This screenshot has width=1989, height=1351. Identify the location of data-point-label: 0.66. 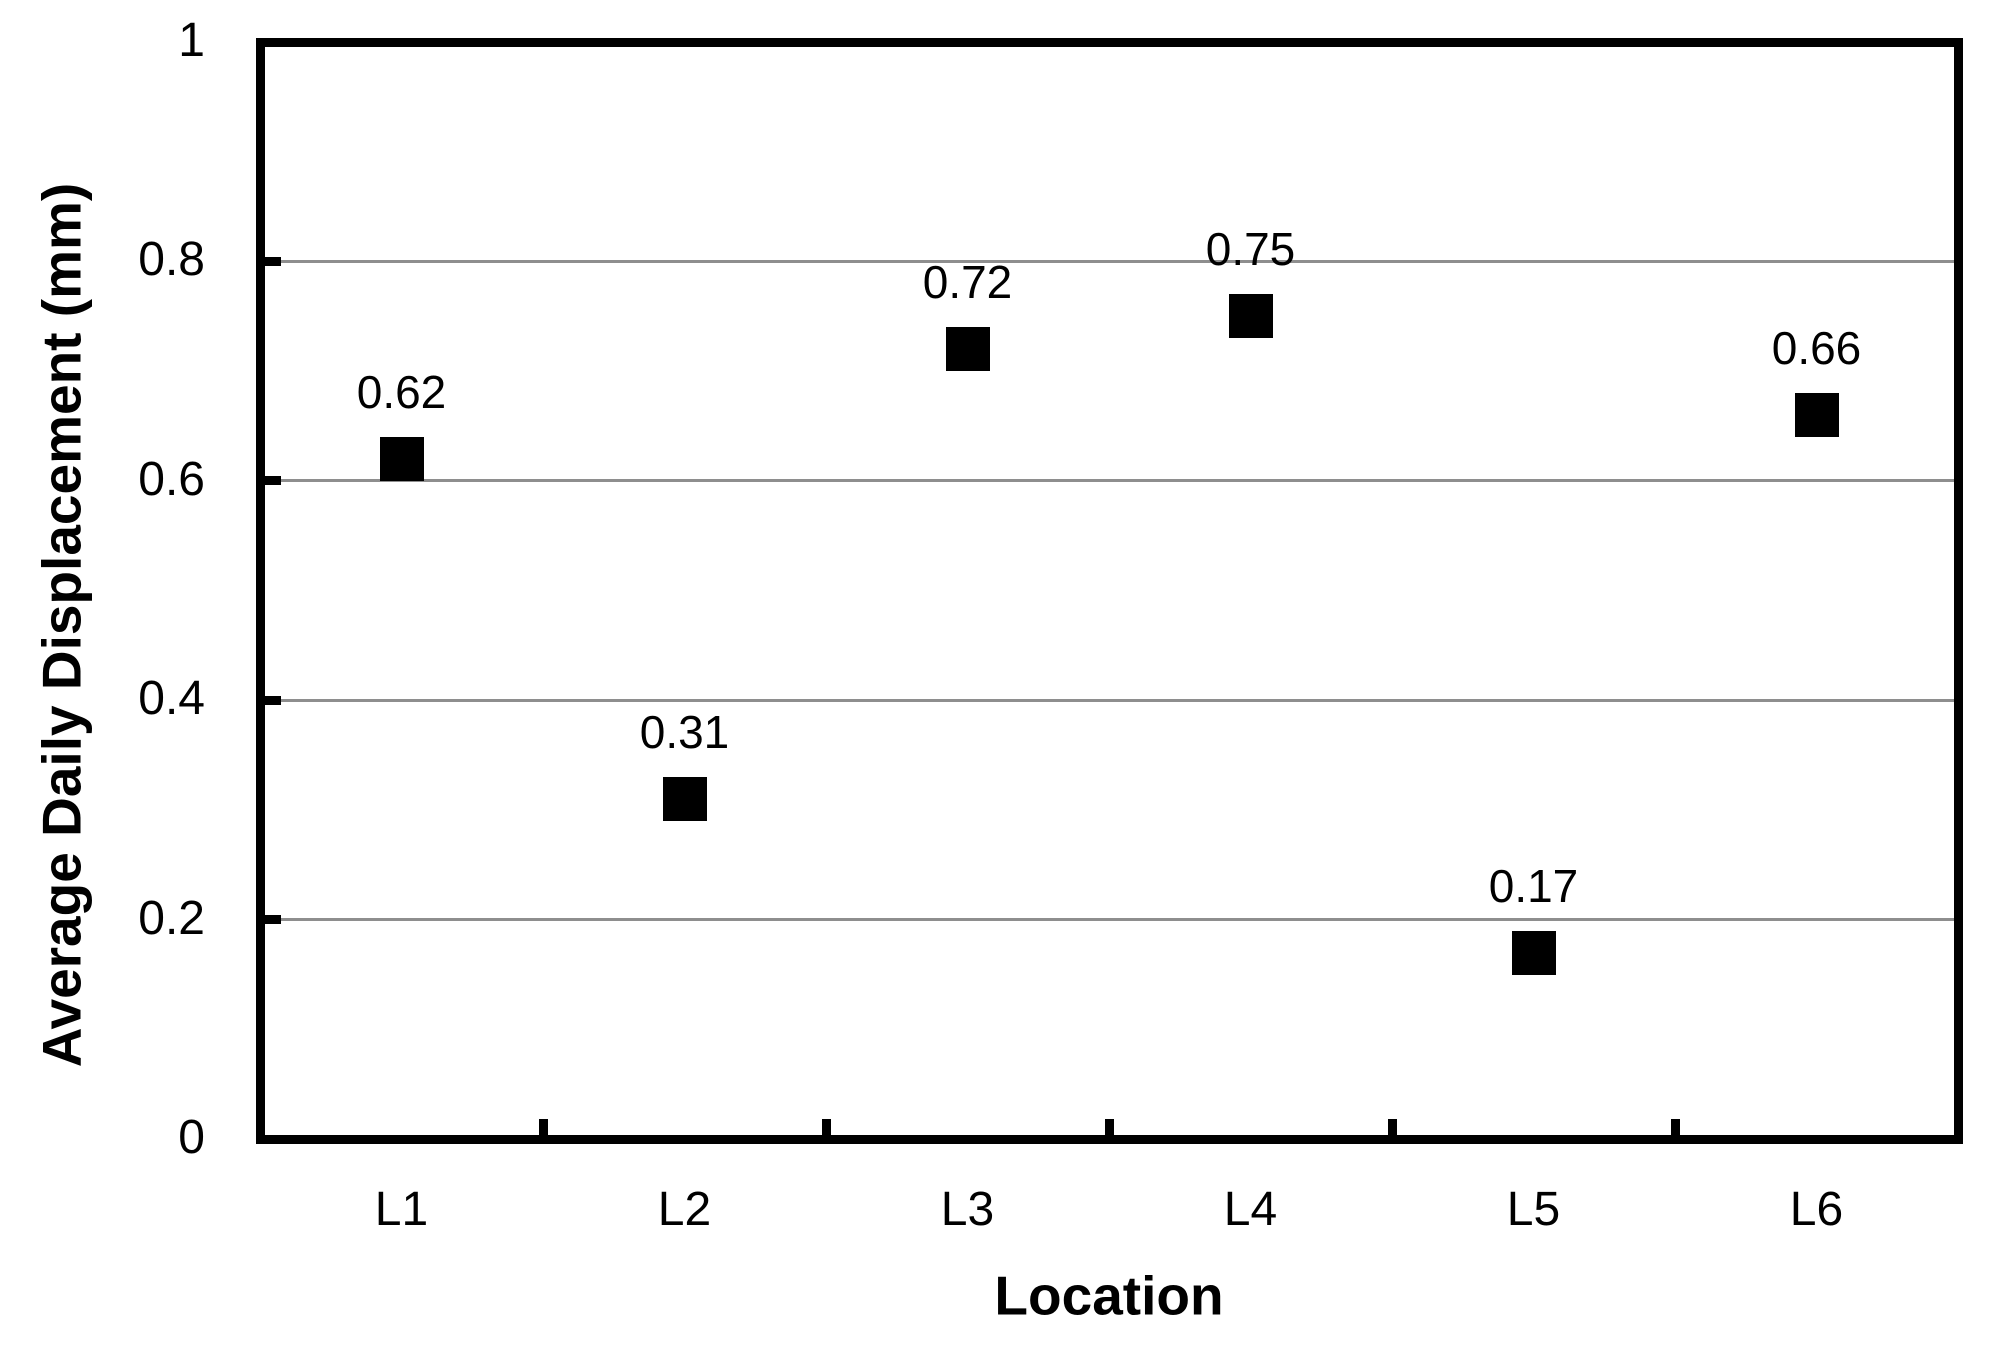
(1816, 348).